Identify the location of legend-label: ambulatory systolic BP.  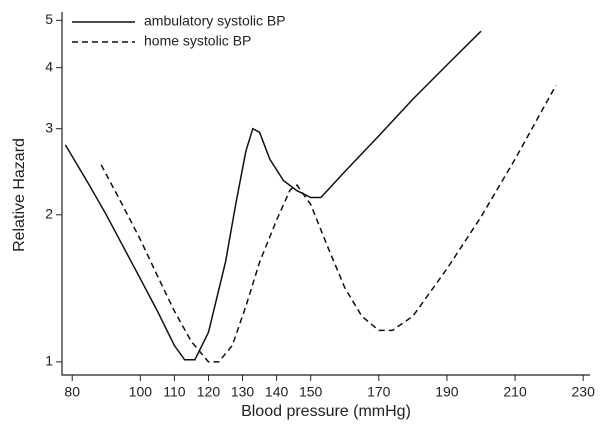
(215, 21).